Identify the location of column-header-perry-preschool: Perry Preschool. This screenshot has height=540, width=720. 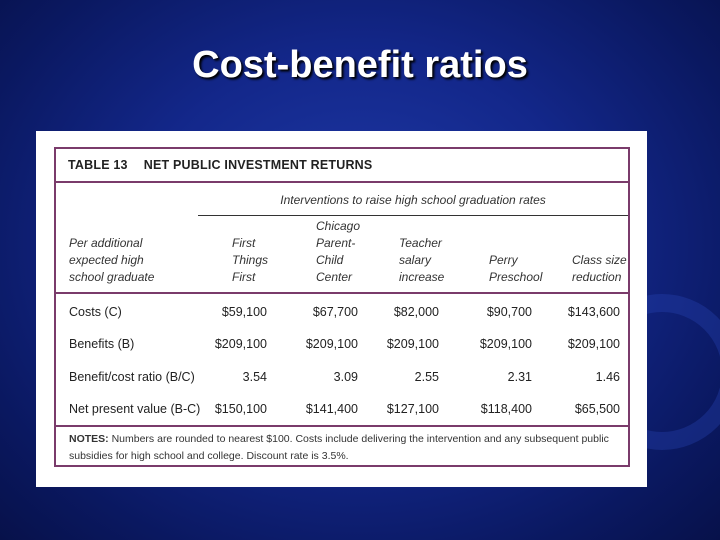
(515, 269).